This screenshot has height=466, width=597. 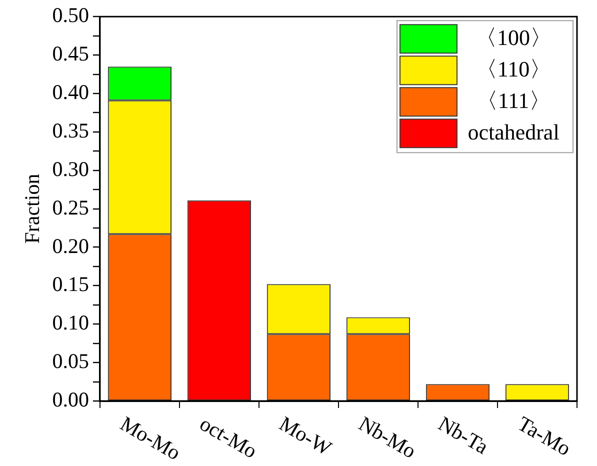 I want to click on y-tick-label: 0.20, so click(x=70, y=246).